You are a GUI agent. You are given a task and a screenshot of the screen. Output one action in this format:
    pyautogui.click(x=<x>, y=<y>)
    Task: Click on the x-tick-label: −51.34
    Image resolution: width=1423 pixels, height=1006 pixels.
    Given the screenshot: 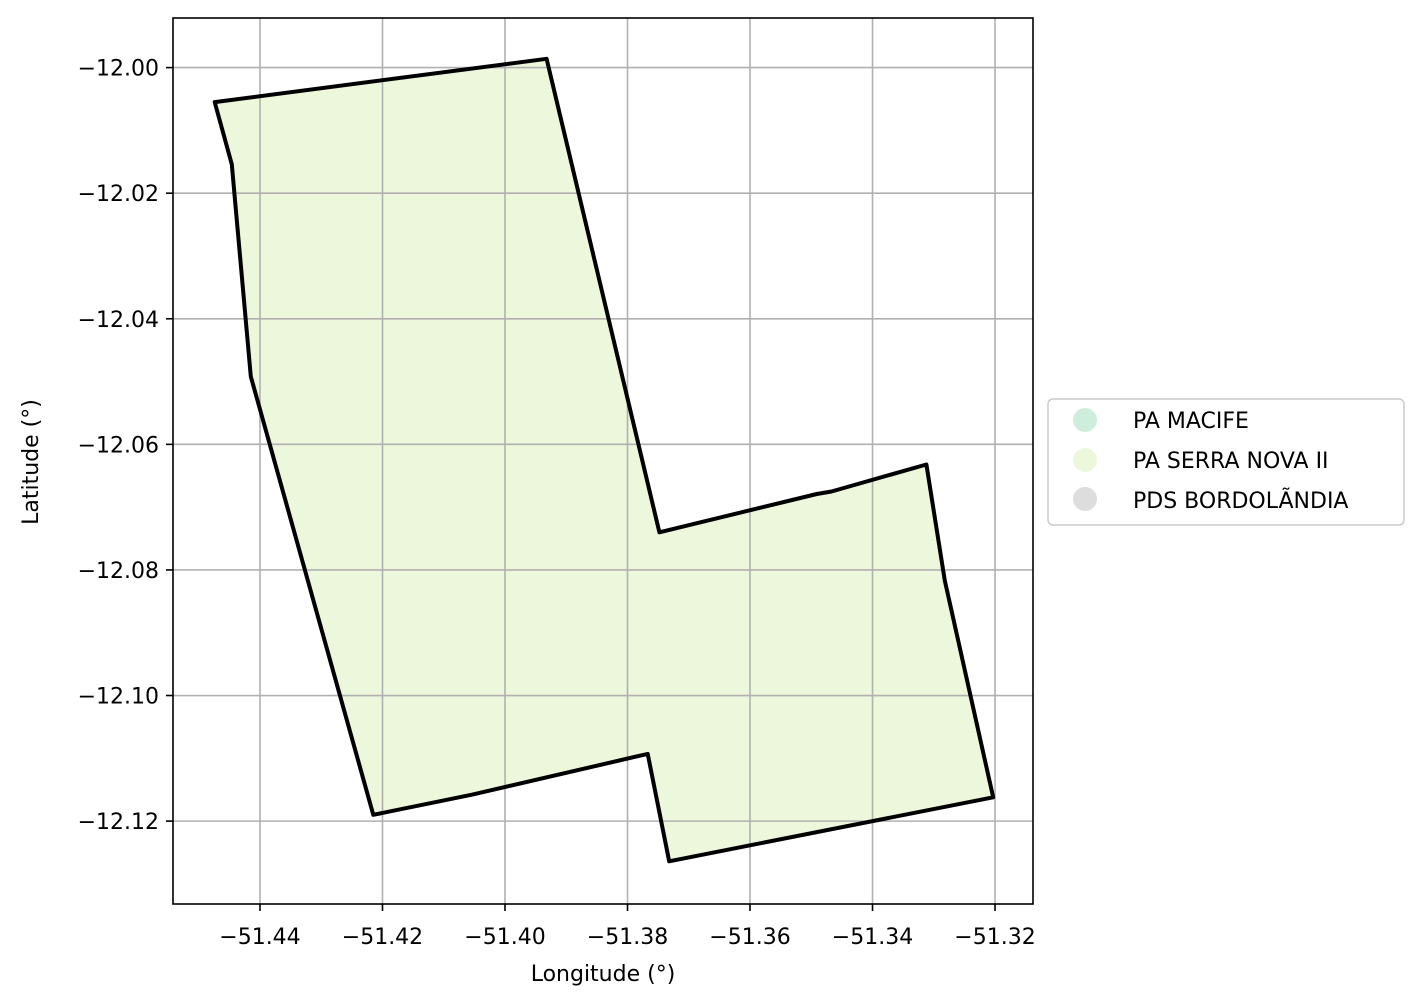 What is the action you would take?
    pyautogui.click(x=872, y=937)
    